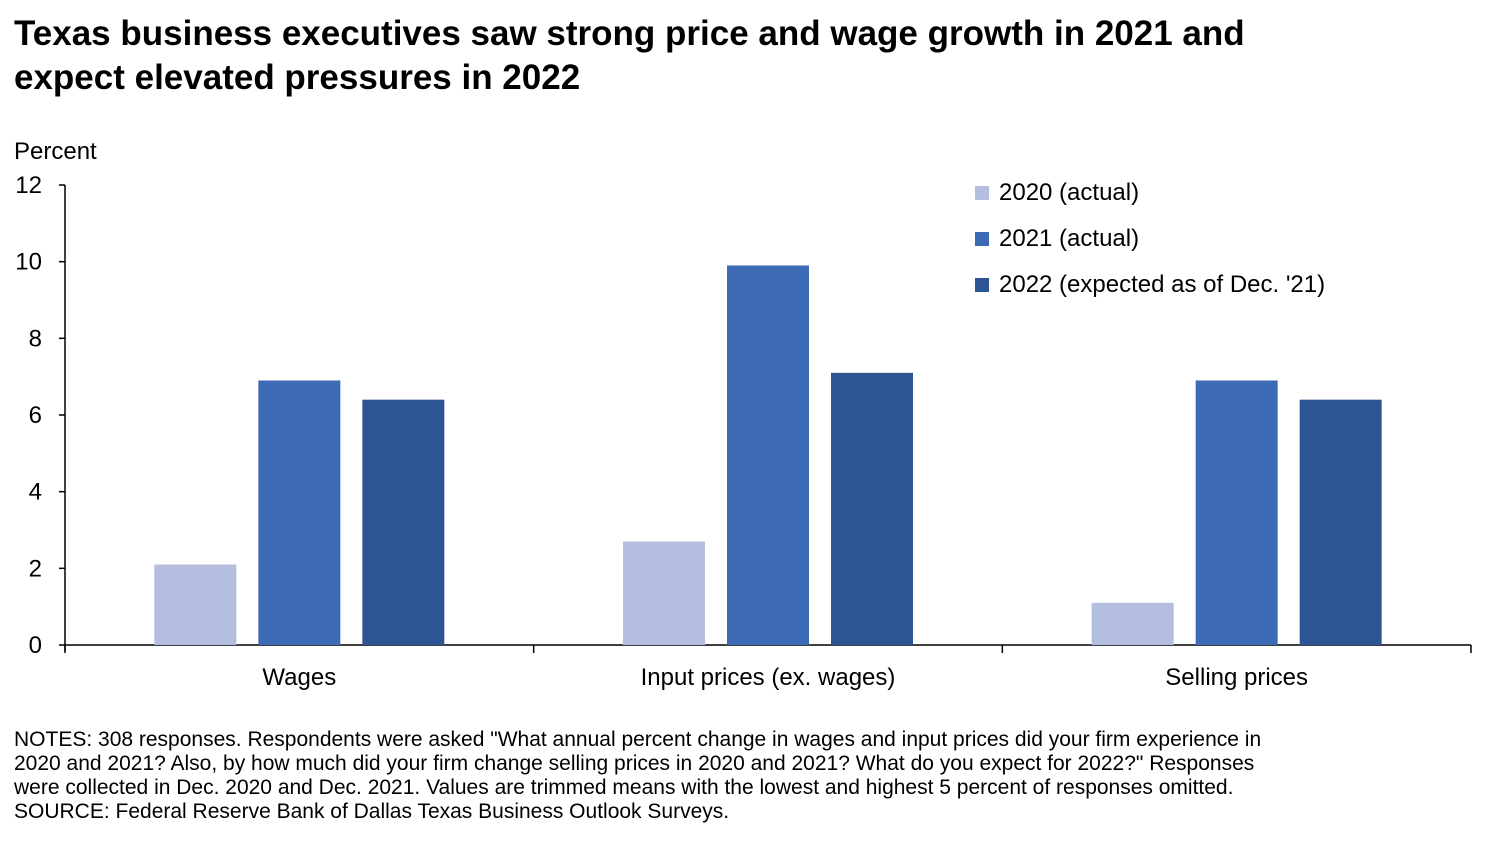 The height and width of the screenshot is (846, 1494). Describe the element at coordinates (299, 677) in the screenshot. I see `x-tick-label: Wages` at that location.